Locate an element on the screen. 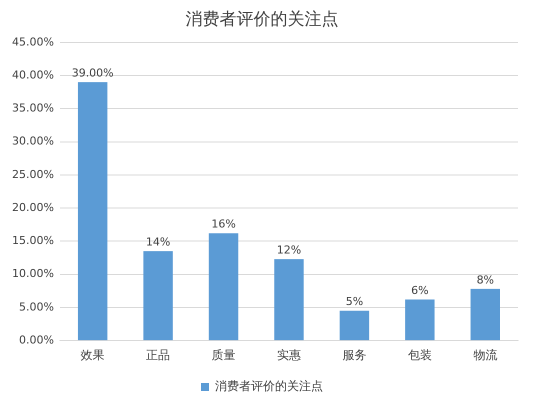 This screenshot has width=538, height=405. x-tick-label: 效果 is located at coordinates (92, 355).